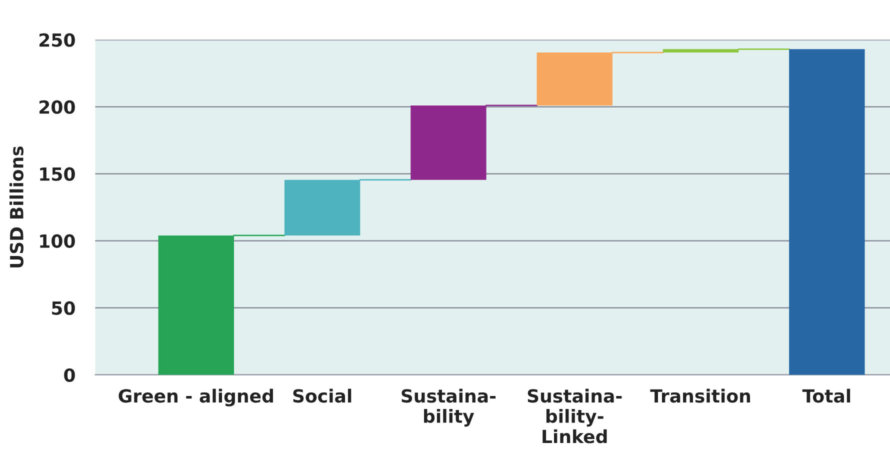 This screenshot has width=890, height=468. What do you see at coordinates (57, 40) in the screenshot?
I see `y-tick-label: 250` at bounding box center [57, 40].